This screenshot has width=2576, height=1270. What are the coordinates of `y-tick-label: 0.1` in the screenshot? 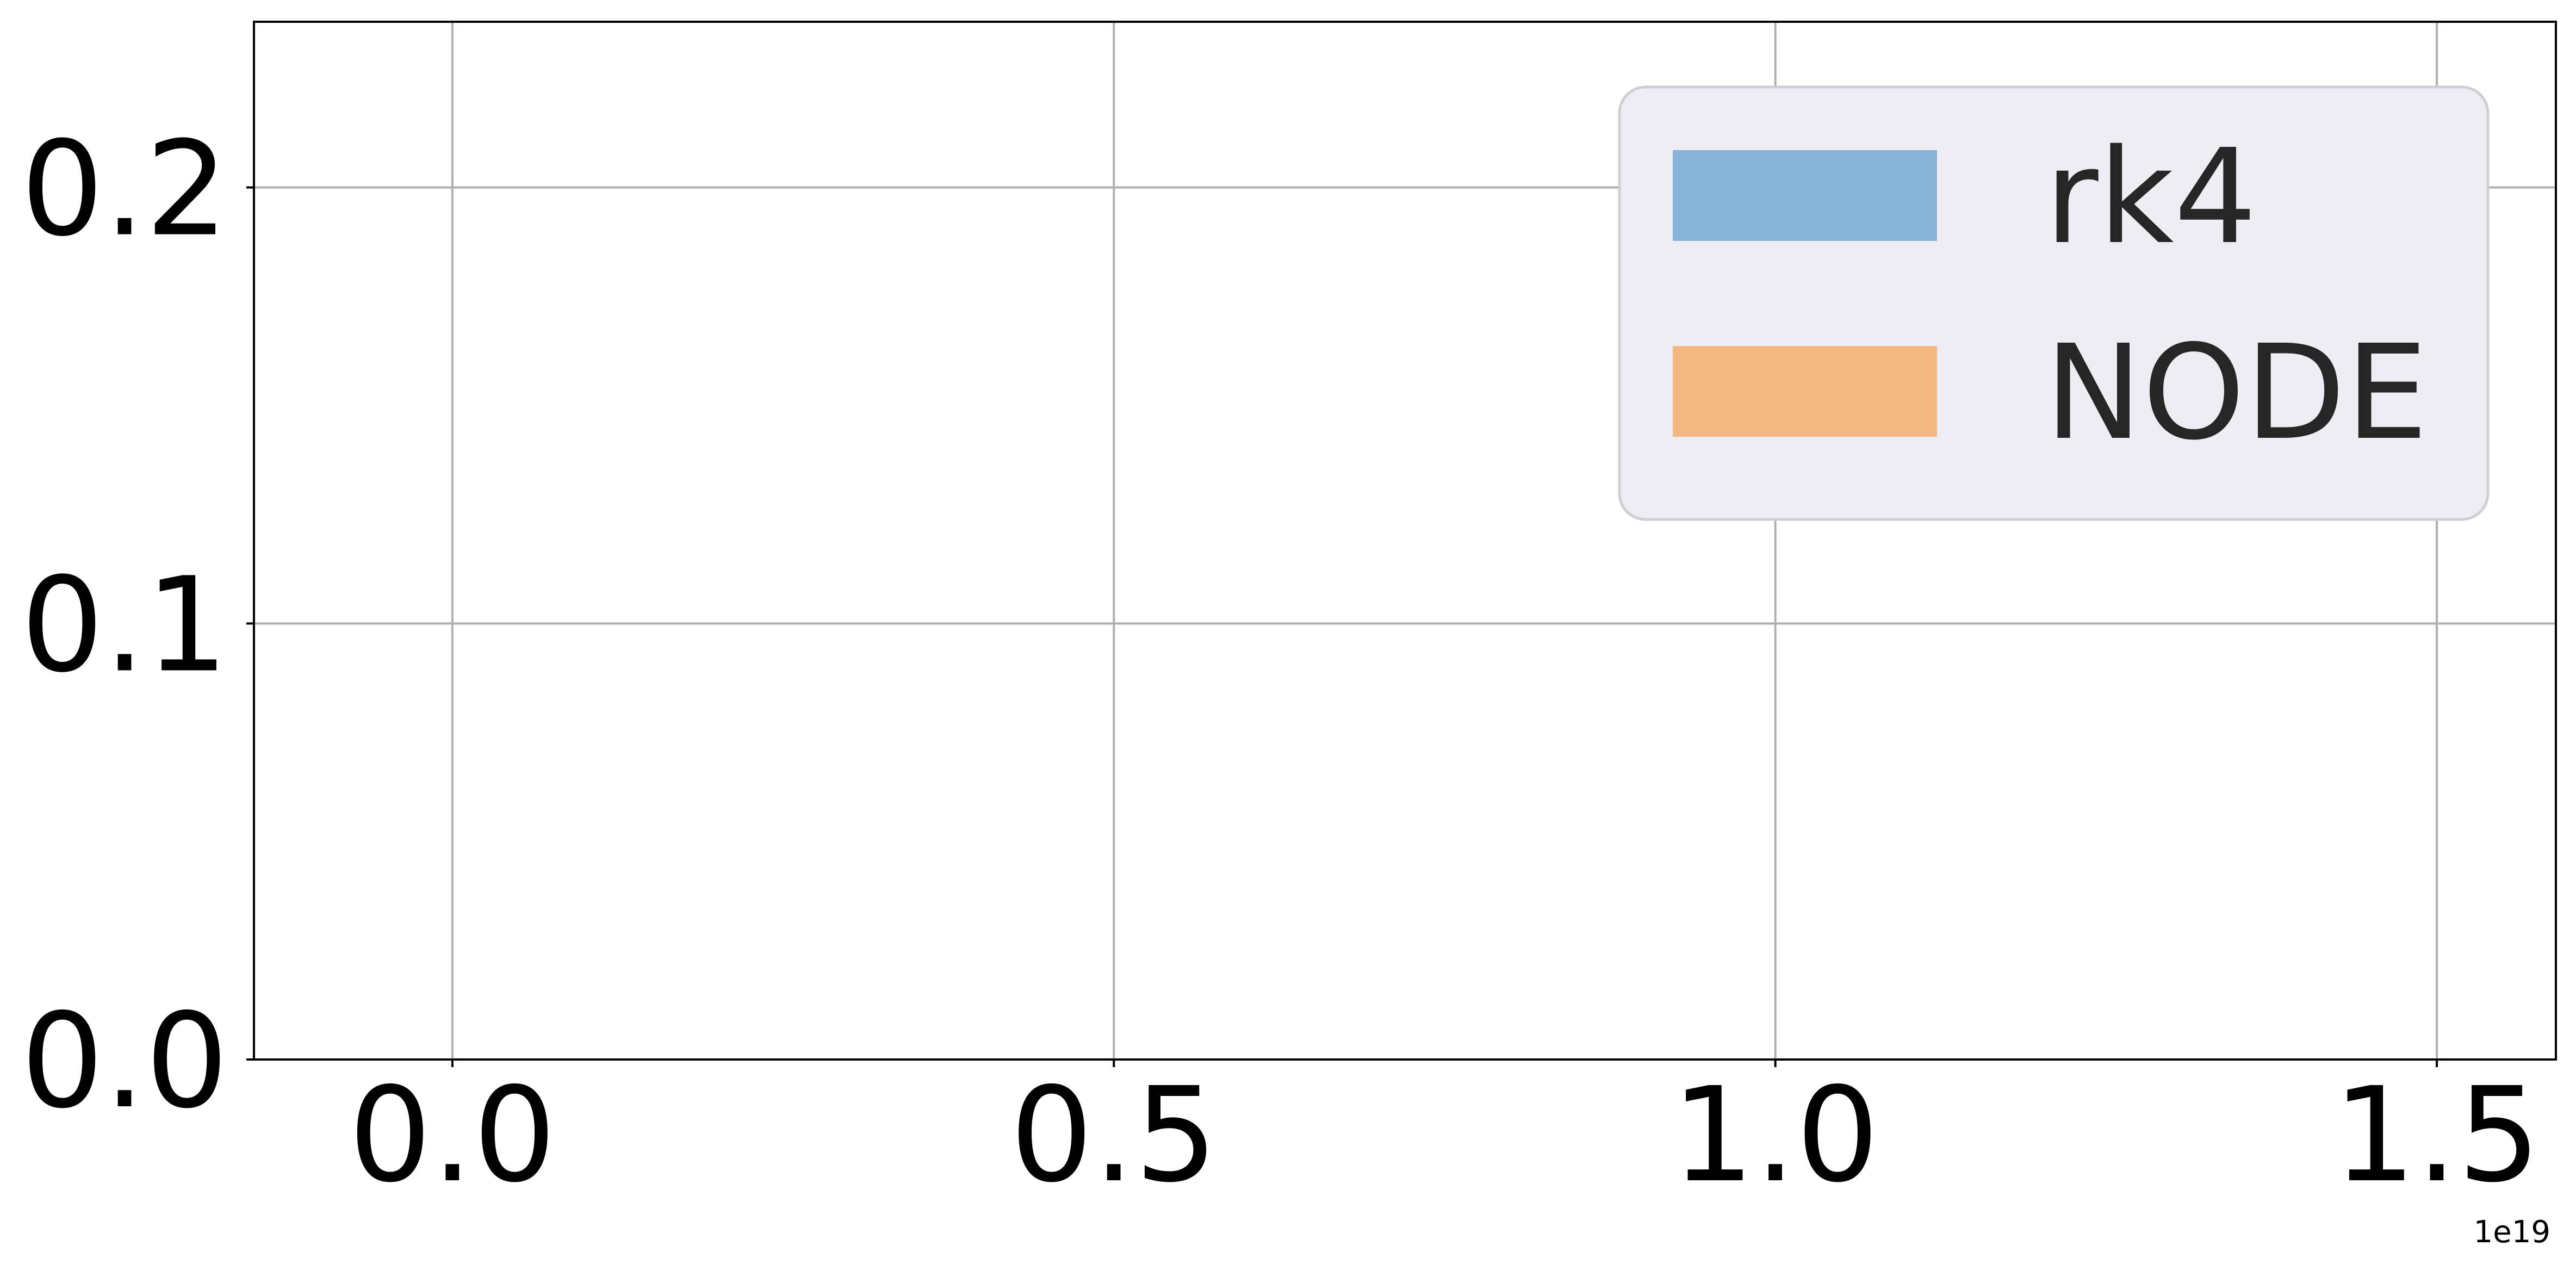 It's located at (125, 625).